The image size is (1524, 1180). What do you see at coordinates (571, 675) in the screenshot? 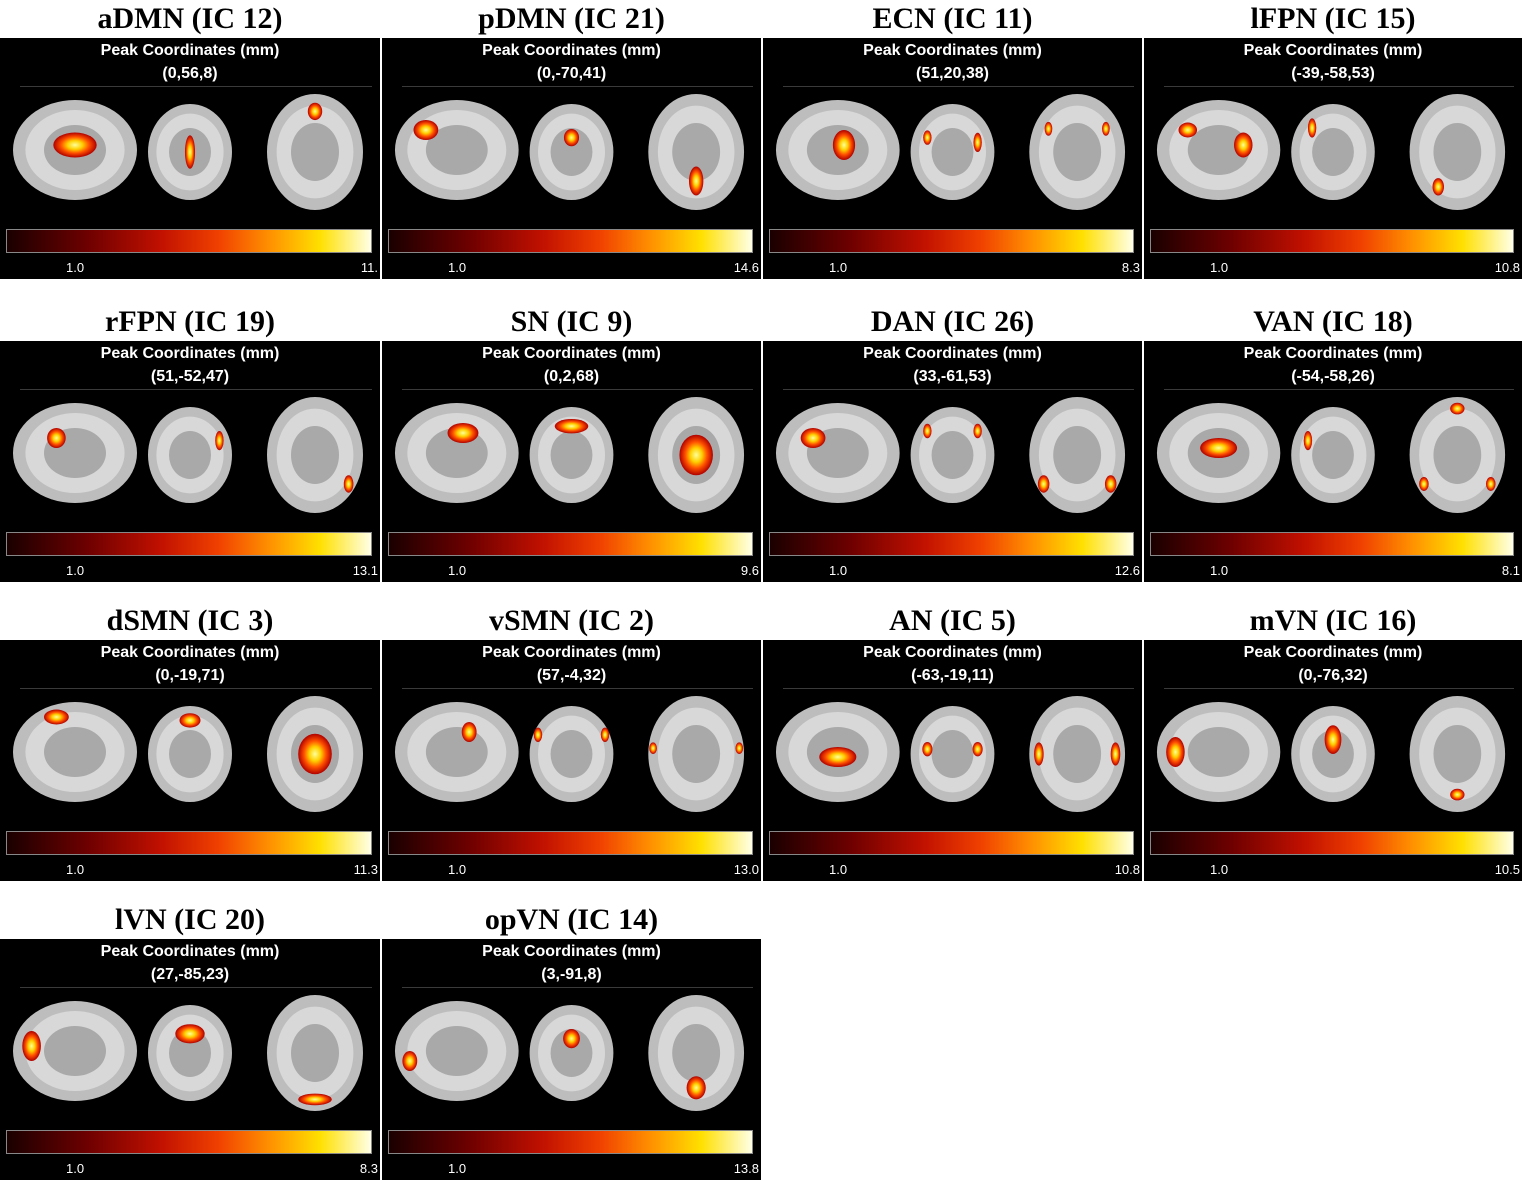
I see `peak-coordinates-value: (57,-4,32)` at bounding box center [571, 675].